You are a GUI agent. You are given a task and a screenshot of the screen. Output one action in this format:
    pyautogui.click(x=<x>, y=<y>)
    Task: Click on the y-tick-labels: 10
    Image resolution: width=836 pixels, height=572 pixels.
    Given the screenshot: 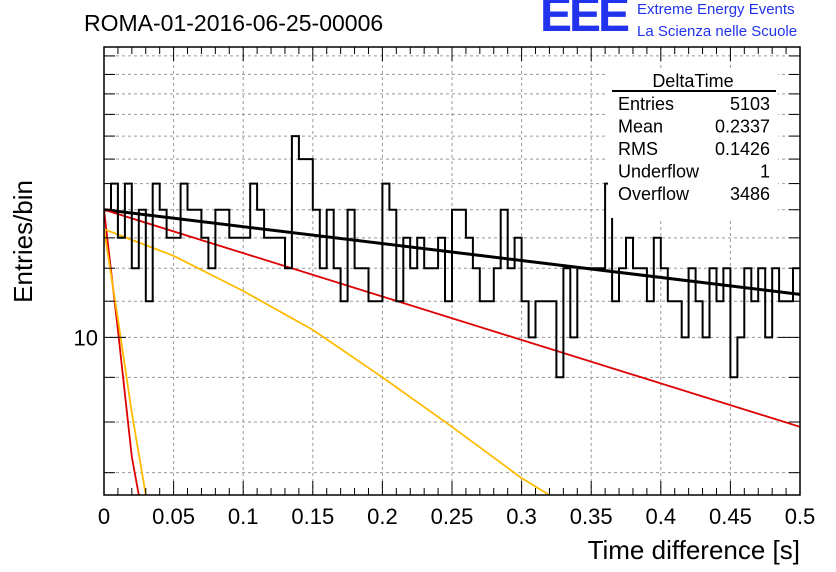 What is the action you would take?
    pyautogui.click(x=86, y=337)
    